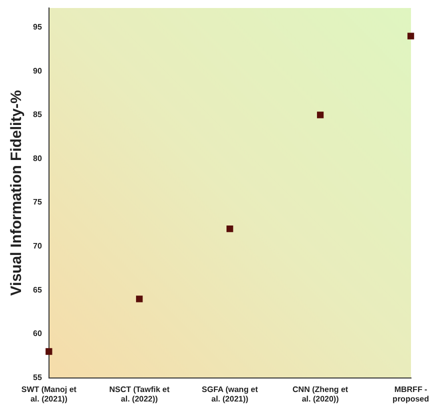 This screenshot has width=432, height=409. I want to click on y-tick-label: 70, so click(37, 246).